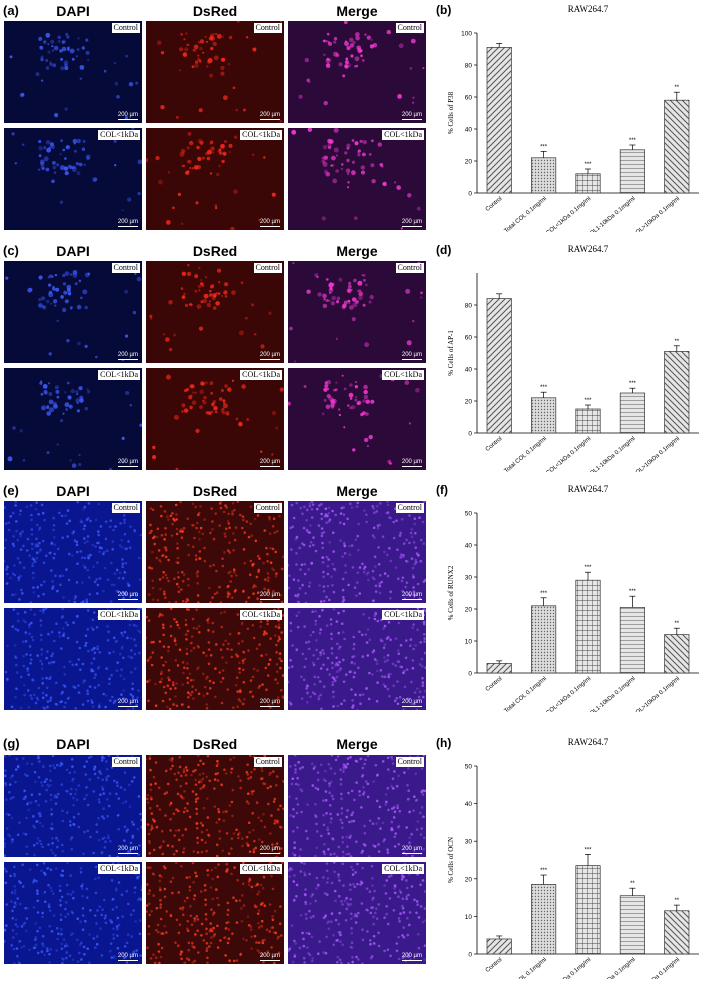 This screenshot has height=986, width=709. I want to click on x-tick-label: COL>10kDa 0.1mg/ml, so click(656, 214).